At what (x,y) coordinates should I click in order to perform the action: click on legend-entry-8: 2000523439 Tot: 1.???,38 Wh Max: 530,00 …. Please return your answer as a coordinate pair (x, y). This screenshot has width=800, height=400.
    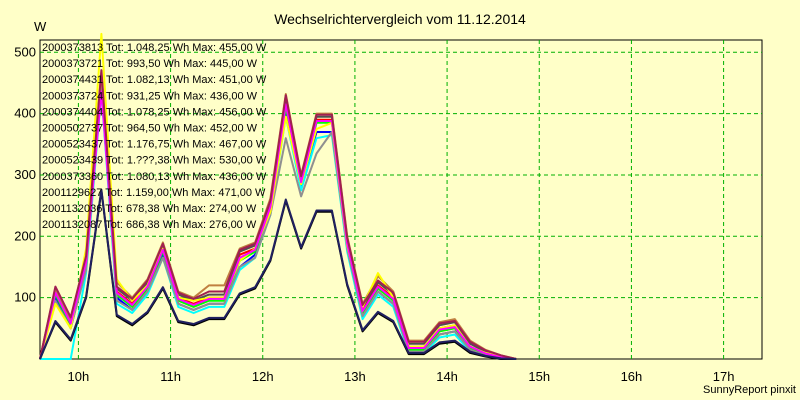
    Looking at the image, I should click on (154, 161).